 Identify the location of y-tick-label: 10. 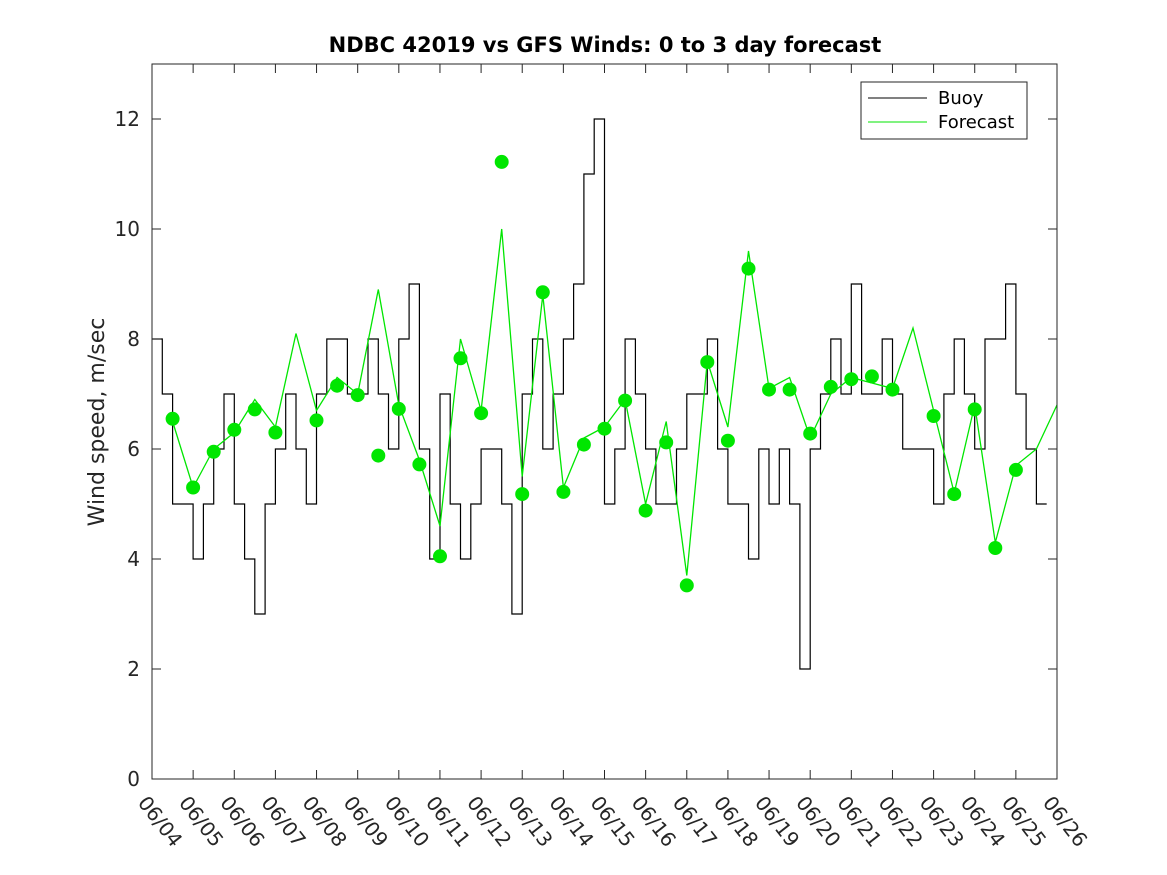
(127, 229).